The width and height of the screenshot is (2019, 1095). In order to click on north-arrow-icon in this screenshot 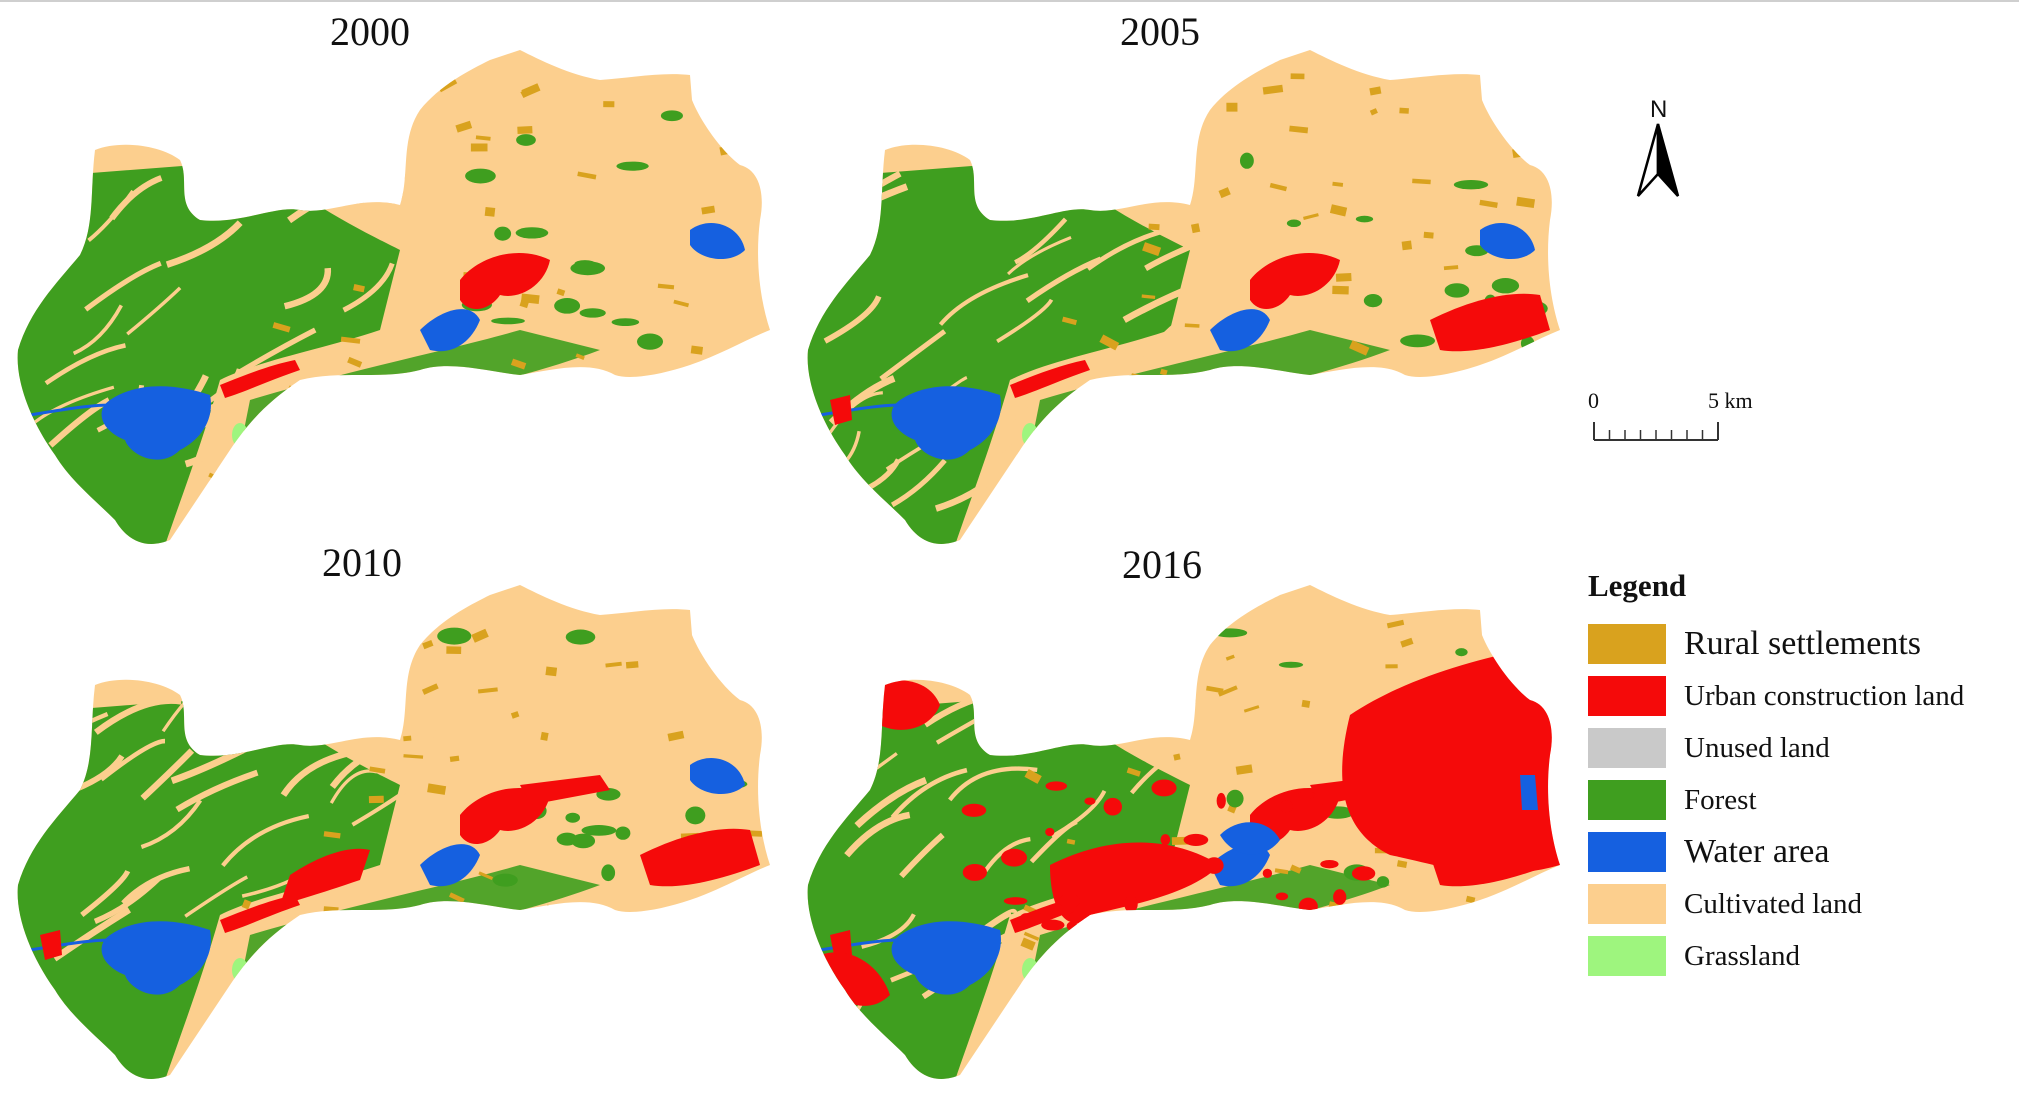, I will do `click(1658, 151)`.